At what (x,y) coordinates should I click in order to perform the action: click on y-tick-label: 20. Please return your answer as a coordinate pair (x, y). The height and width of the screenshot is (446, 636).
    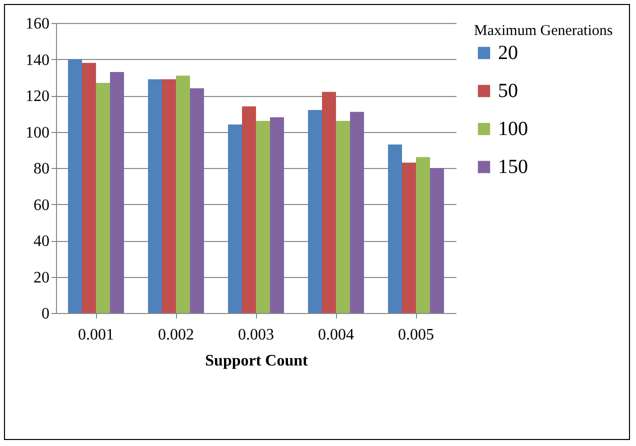
    Looking at the image, I should click on (42, 277).